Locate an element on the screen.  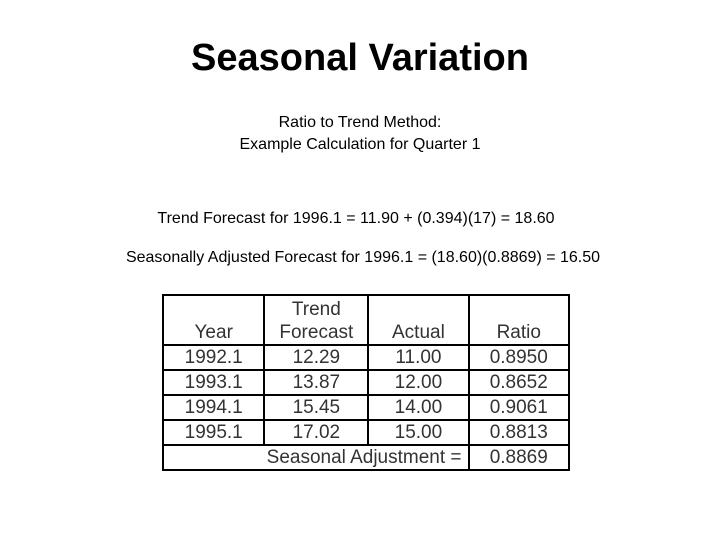
table-row: 1994.1 15.45 14.00 0.9061 is located at coordinates (366, 407).